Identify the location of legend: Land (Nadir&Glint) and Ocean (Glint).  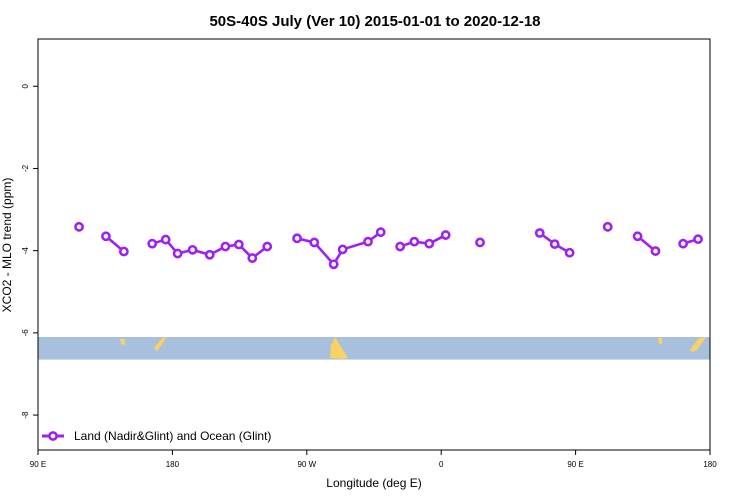
(156, 436).